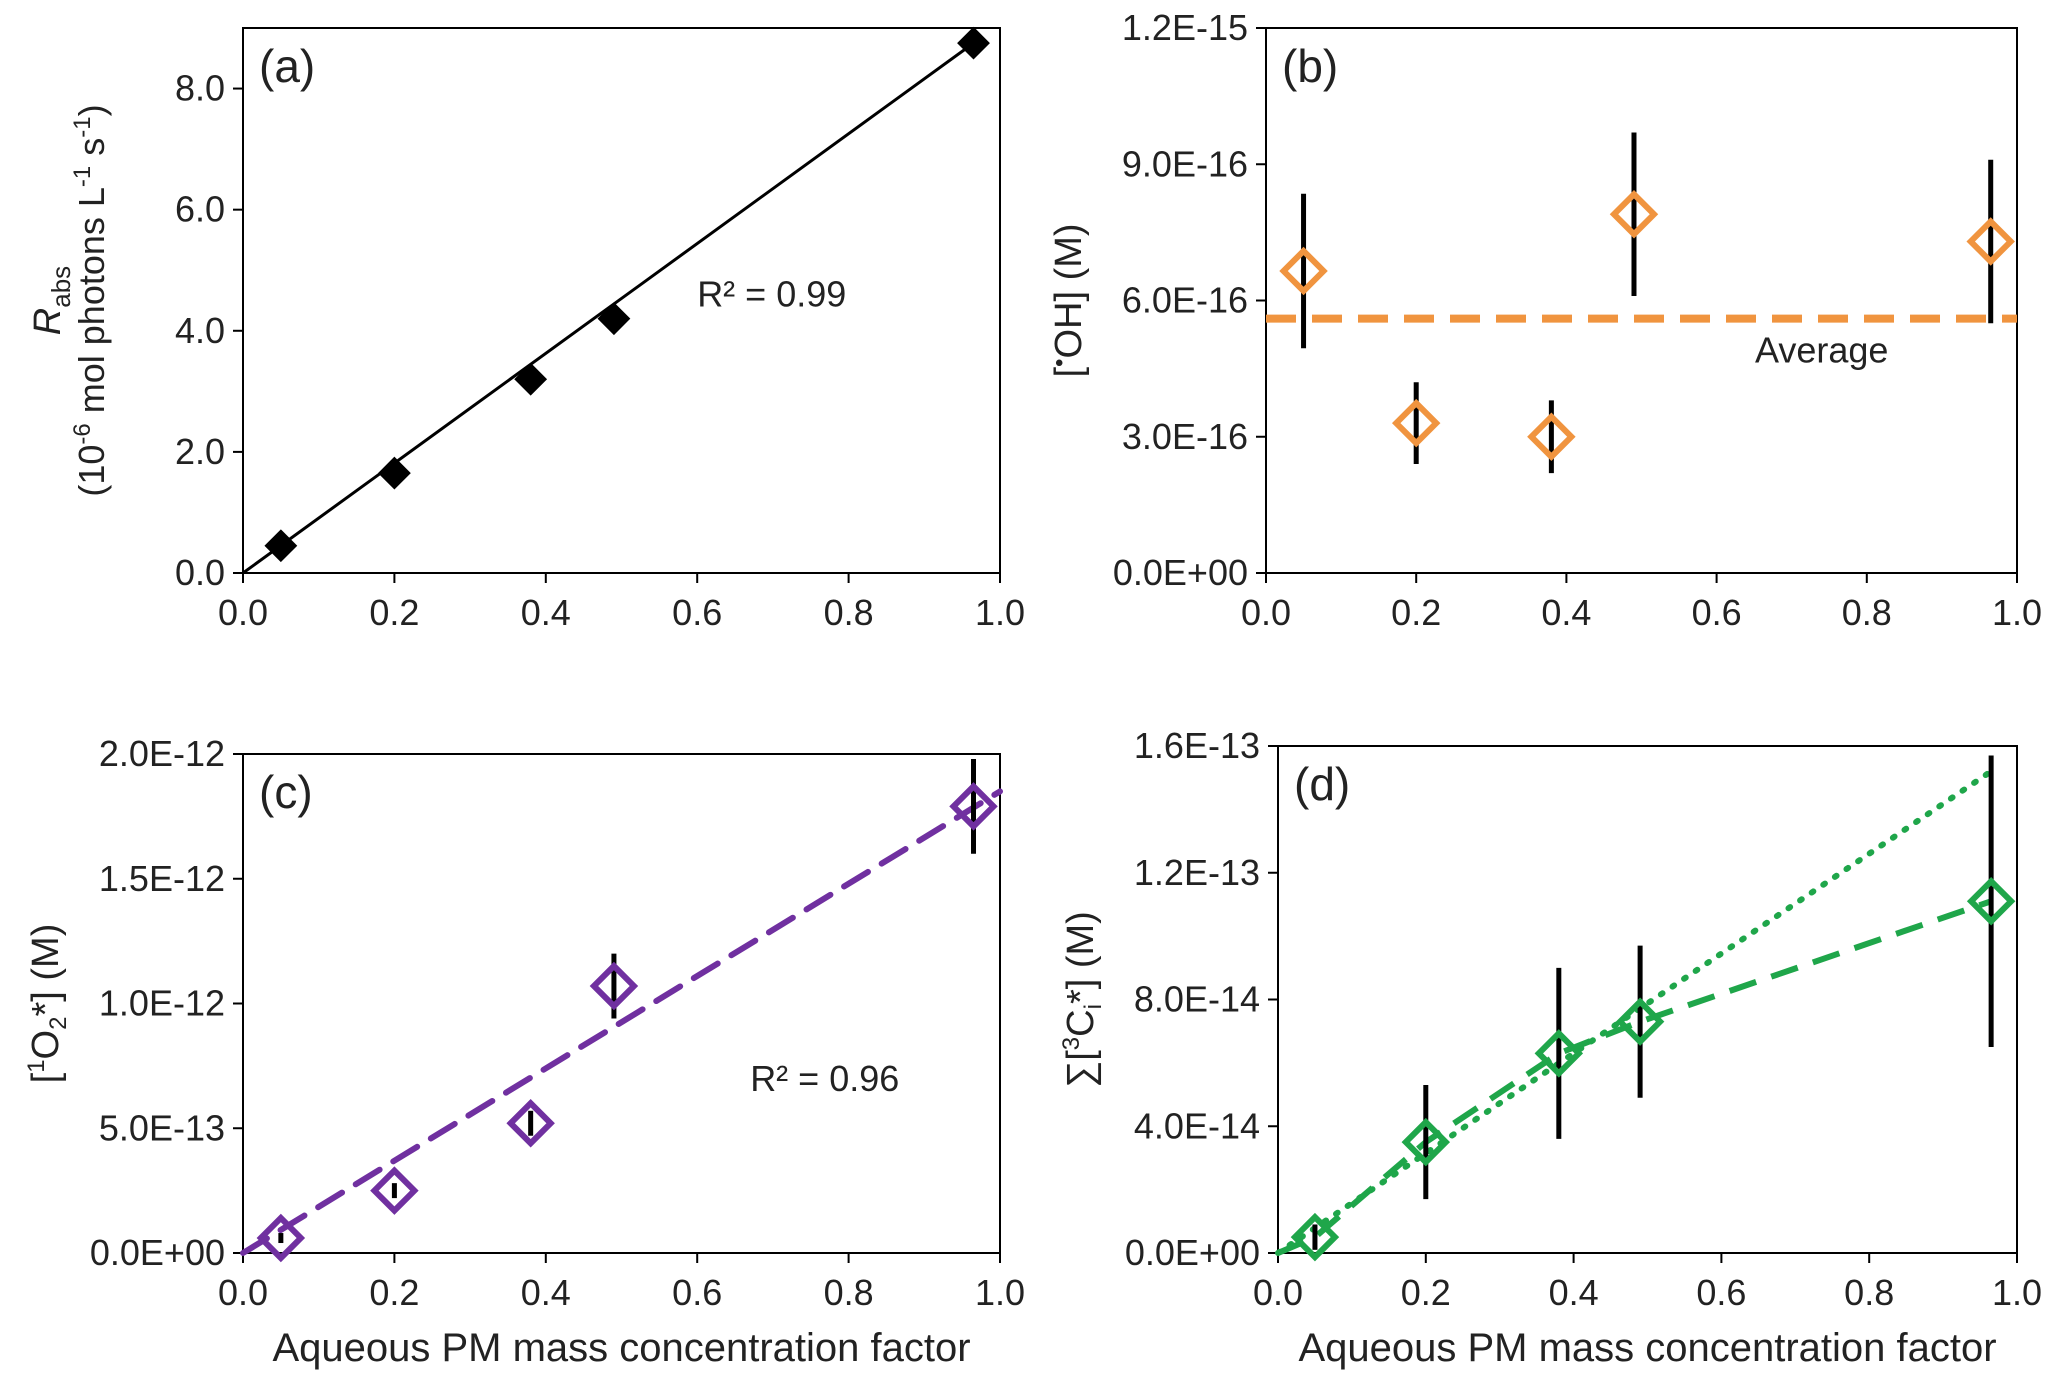  What do you see at coordinates (1081, 1022) in the screenshot?
I see `ylabel-part: C` at bounding box center [1081, 1022].